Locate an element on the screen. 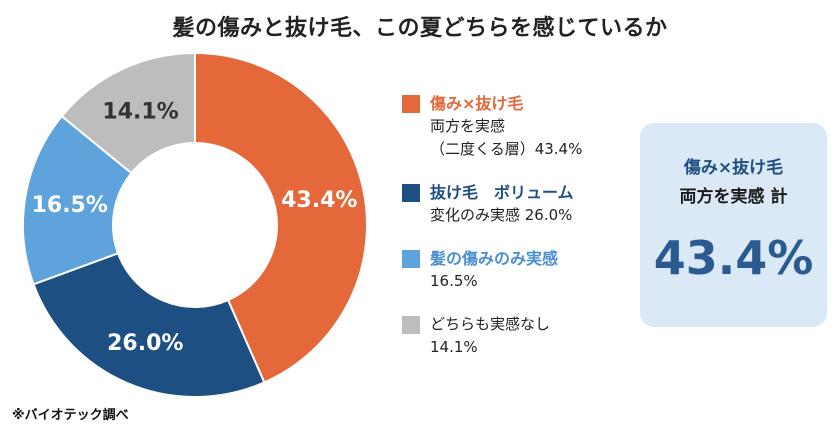  legend-item-damage: 髪の傷みのみ実感 16.5% is located at coordinates (517, 270).